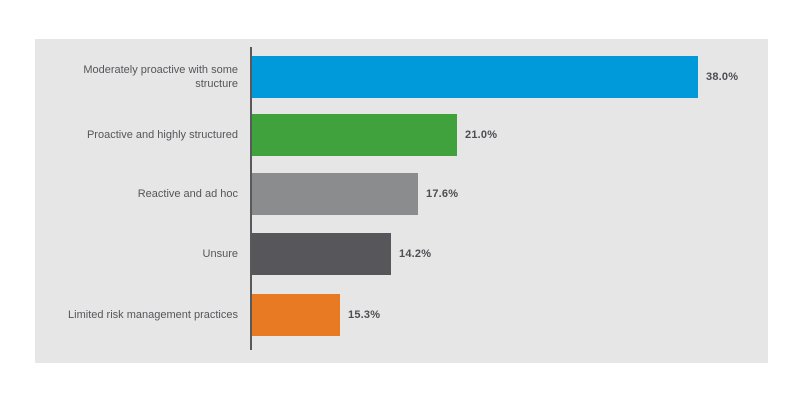 Image resolution: width=800 pixels, height=400 pixels. I want to click on bar-reactive-adhoc, so click(335, 194).